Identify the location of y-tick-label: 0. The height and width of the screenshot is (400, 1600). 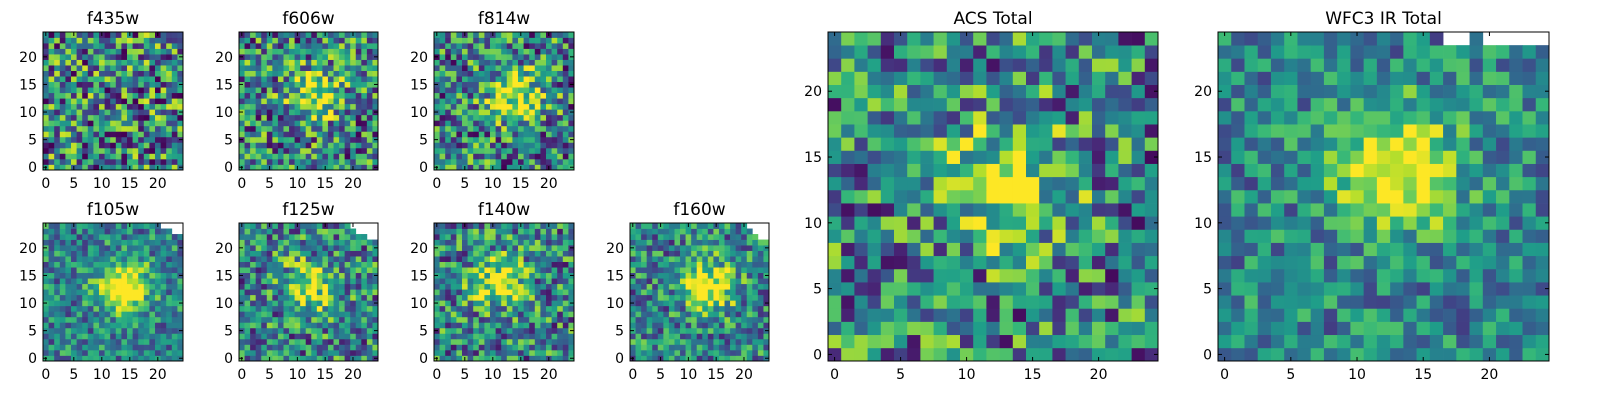
(228, 168).